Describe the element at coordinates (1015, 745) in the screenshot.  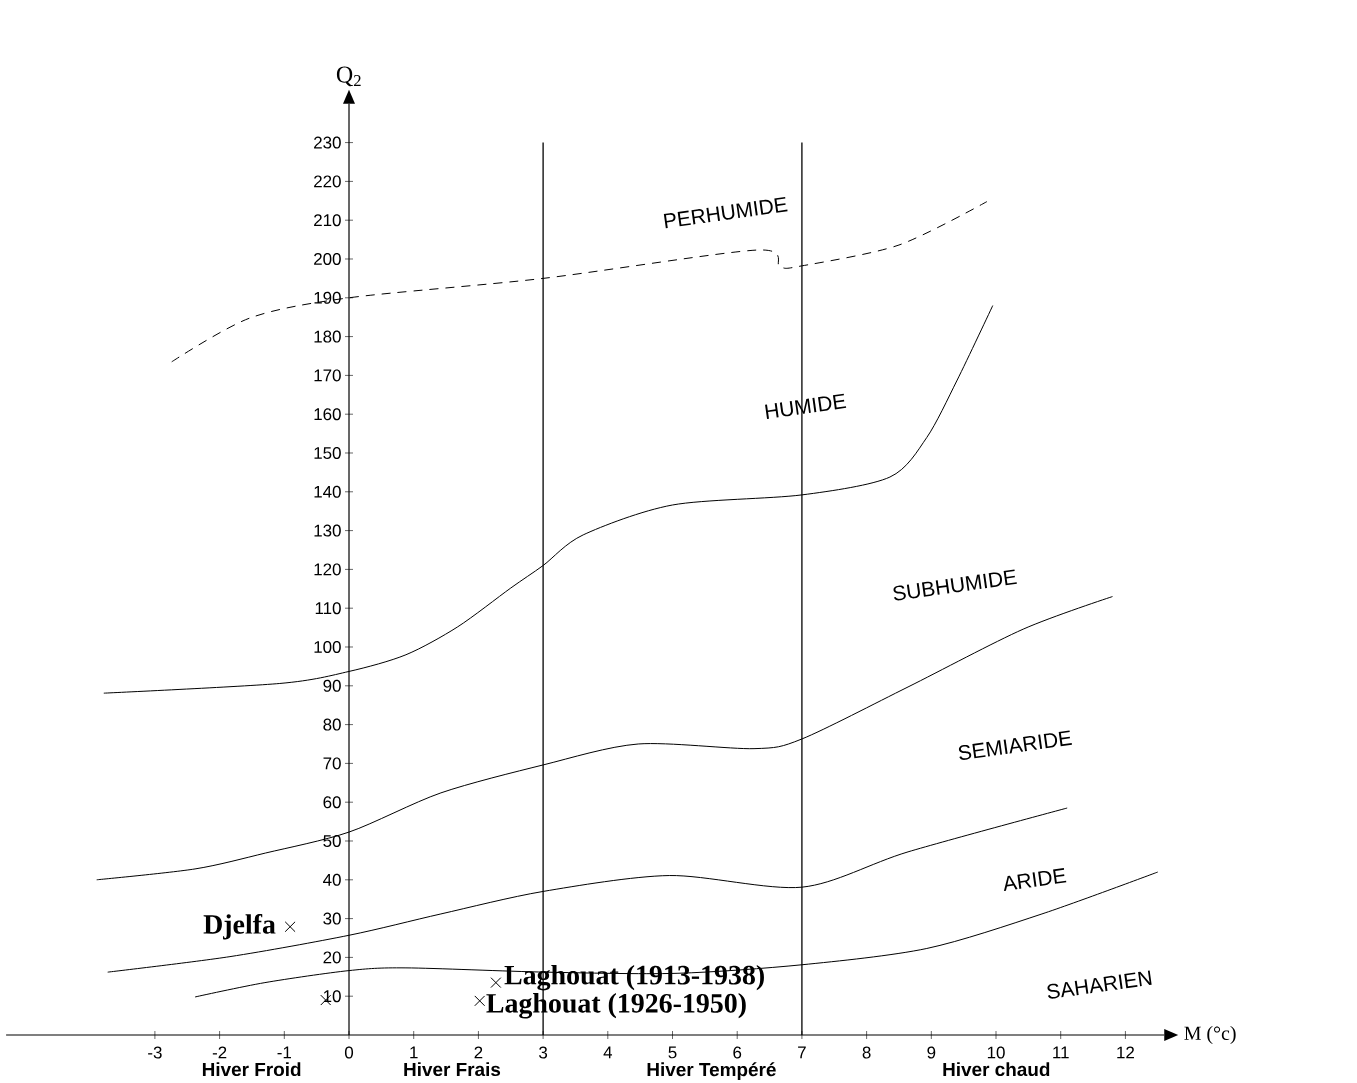
I see `annotation: SEMIARIDE` at that location.